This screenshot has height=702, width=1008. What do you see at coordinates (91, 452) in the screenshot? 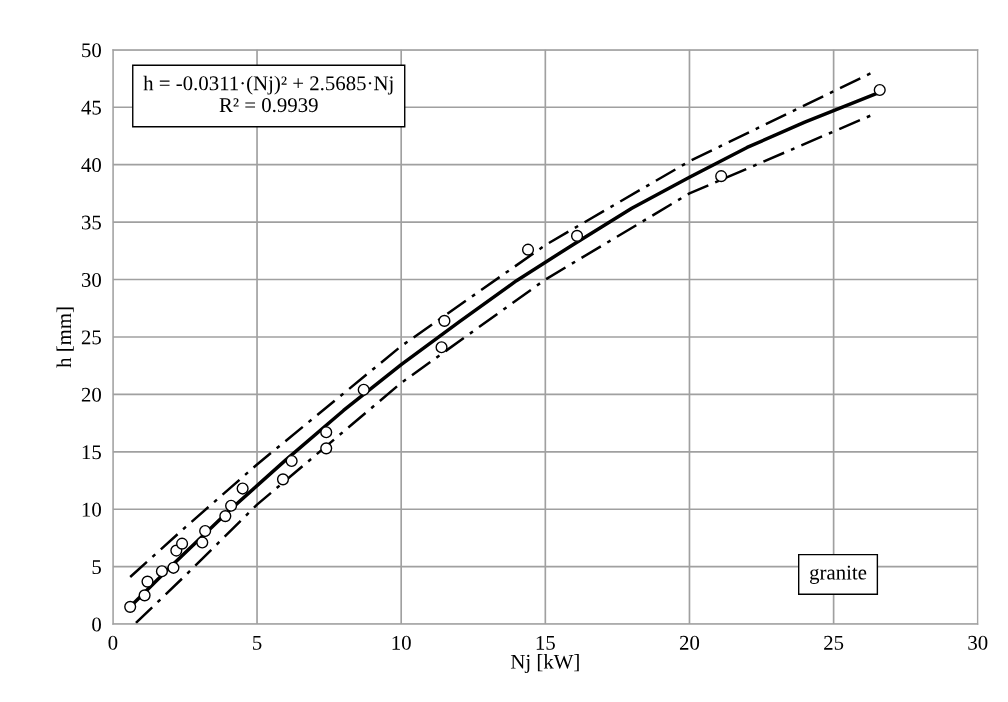
I see `y-tick-label: 15` at bounding box center [91, 452].